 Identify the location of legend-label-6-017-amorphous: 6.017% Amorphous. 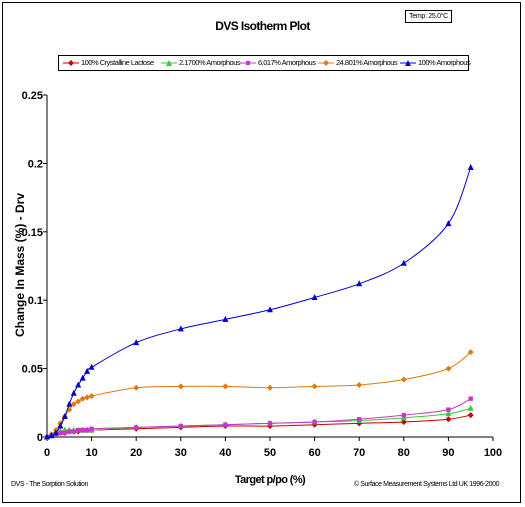
(287, 62).